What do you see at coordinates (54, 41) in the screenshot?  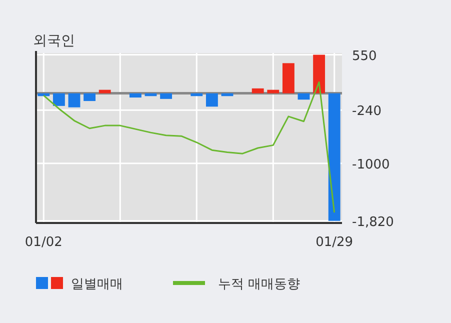 I see `chart-title: 외국인` at bounding box center [54, 41].